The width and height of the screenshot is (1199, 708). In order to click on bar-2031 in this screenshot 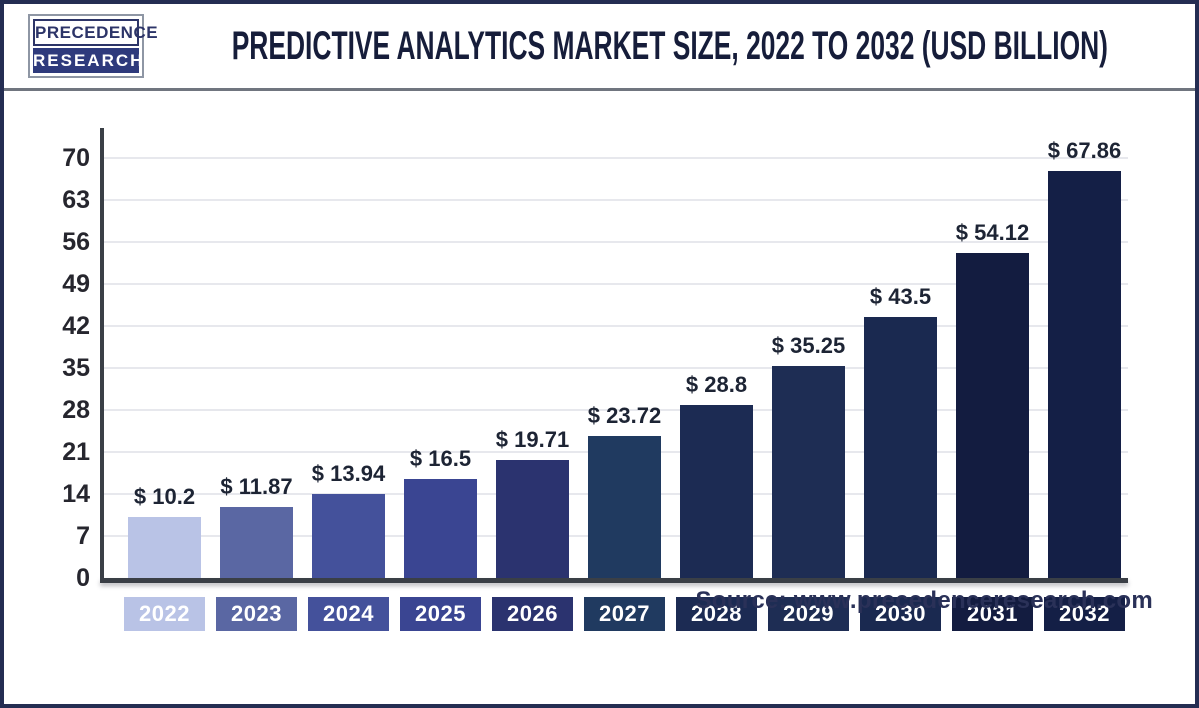, I will do `click(992, 415)`.